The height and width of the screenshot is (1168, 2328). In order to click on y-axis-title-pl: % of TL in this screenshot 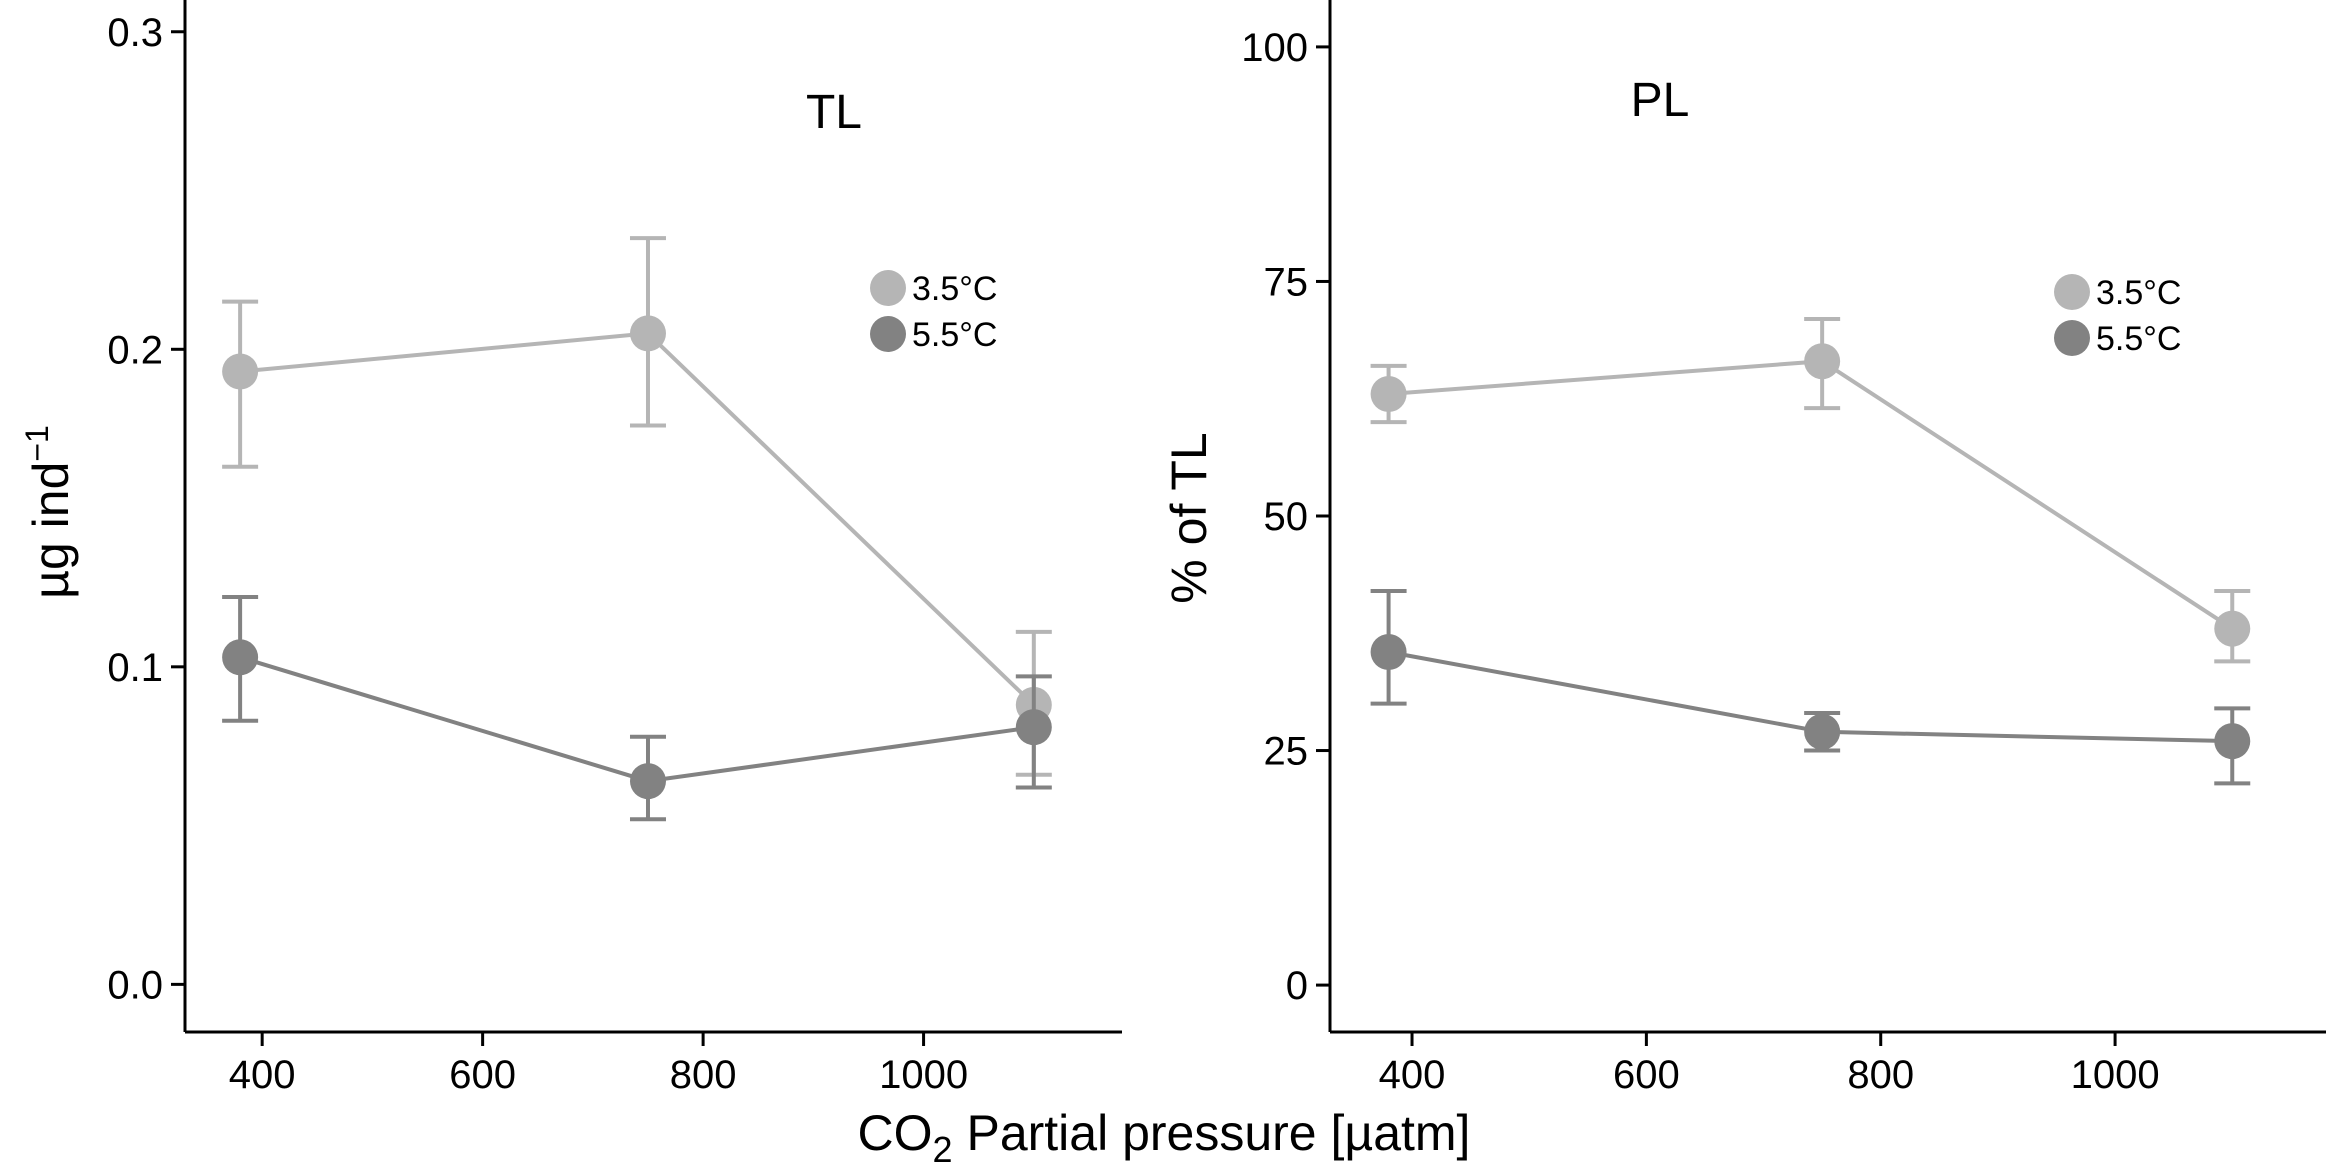, I will do `click(1189, 517)`.